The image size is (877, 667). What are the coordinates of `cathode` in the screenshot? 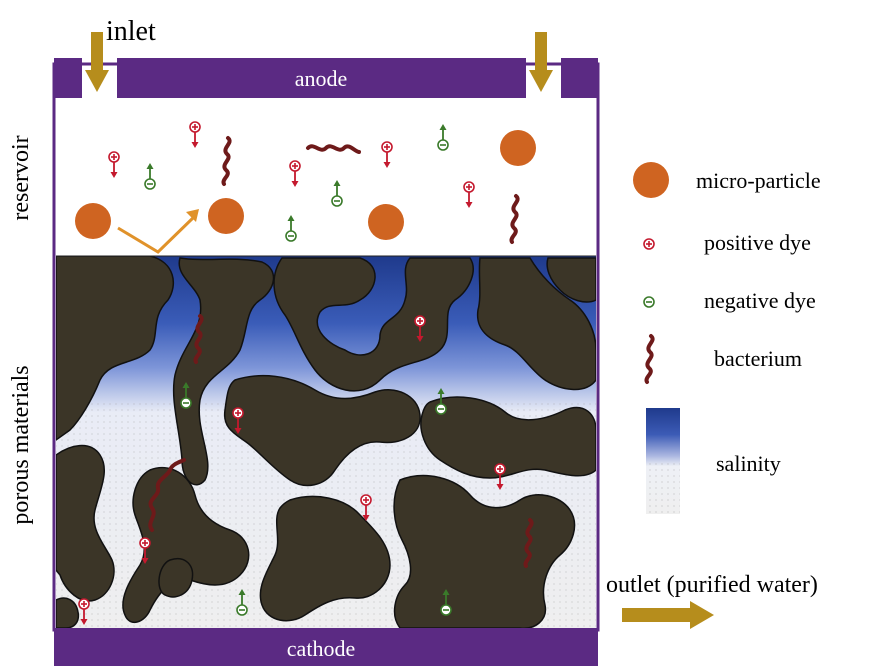 It's located at (326, 647).